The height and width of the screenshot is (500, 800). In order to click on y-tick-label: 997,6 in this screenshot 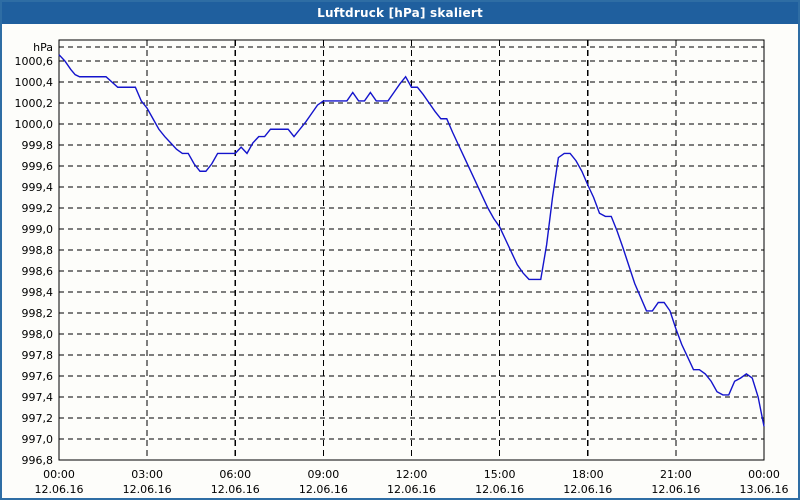, I will do `click(38, 376)`.